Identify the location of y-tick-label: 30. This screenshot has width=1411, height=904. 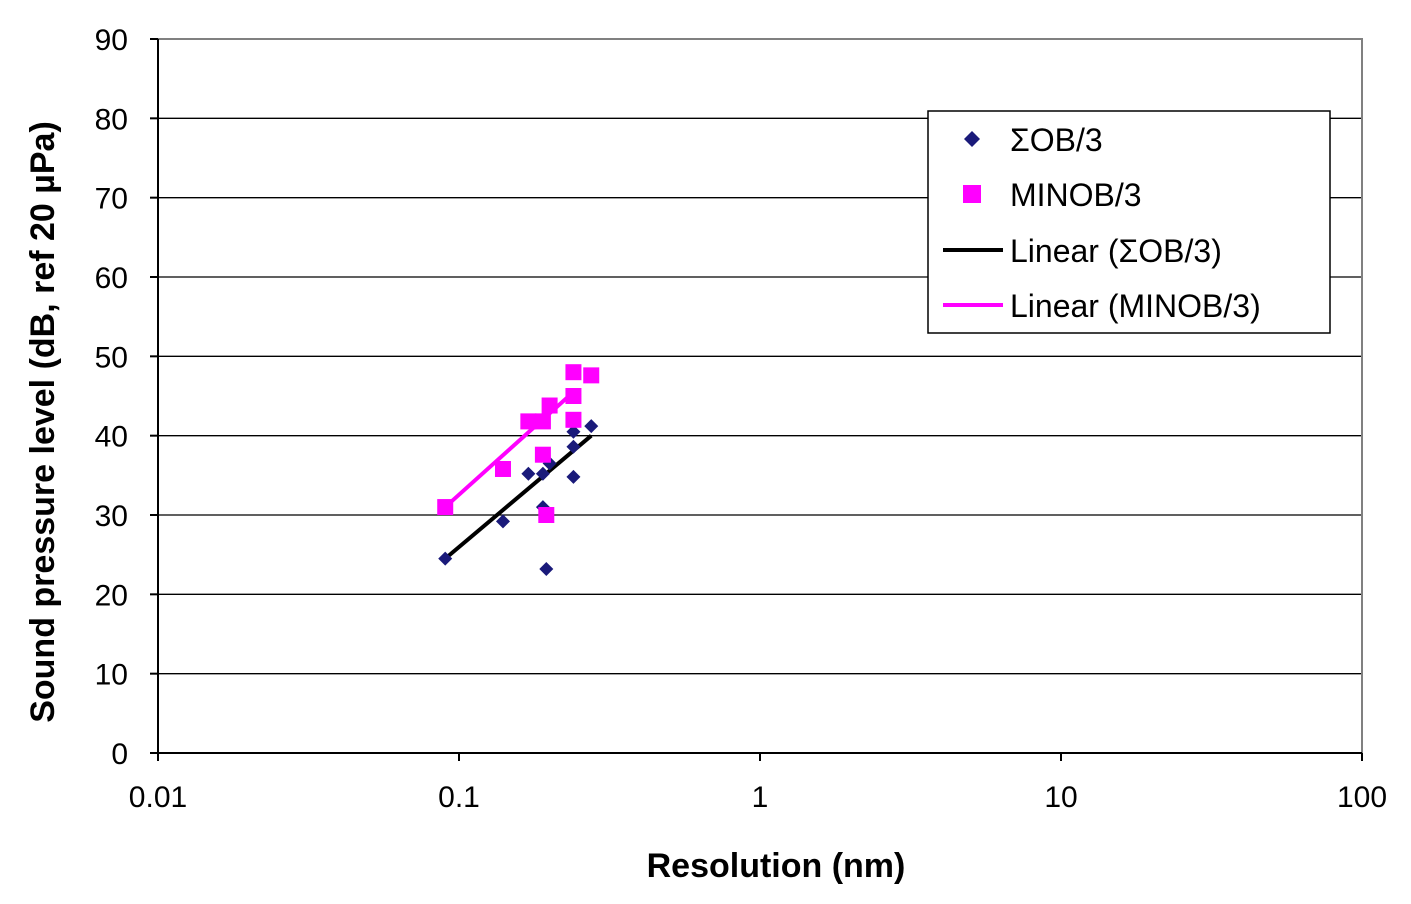
(111, 516).